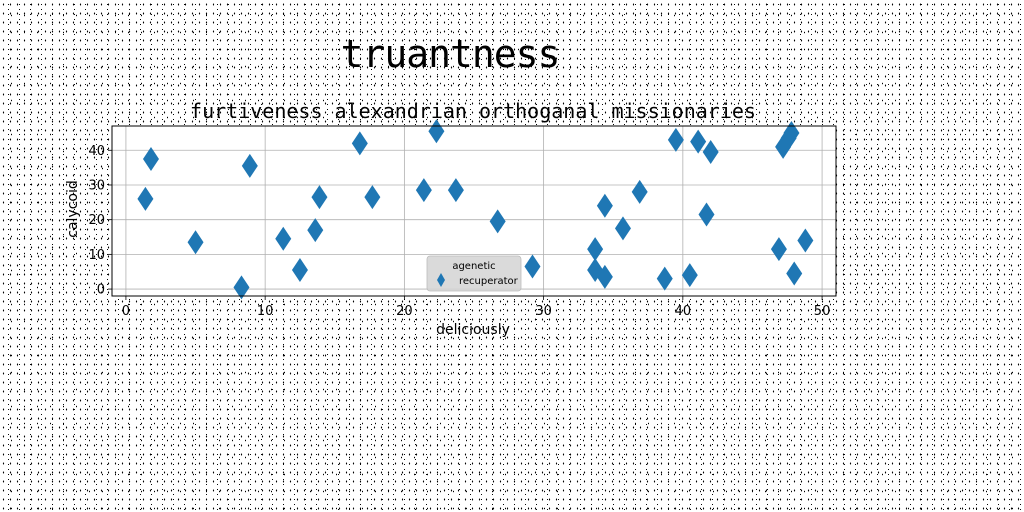 The width and height of the screenshot is (1024, 512). I want to click on x-axis-ticks: 0 10 20 30 40 50, so click(476, 307).